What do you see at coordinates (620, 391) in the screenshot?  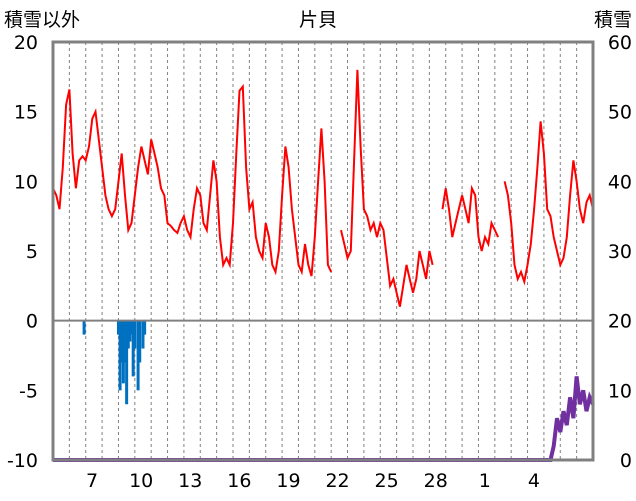 I see `right-tick-label: 10` at bounding box center [620, 391].